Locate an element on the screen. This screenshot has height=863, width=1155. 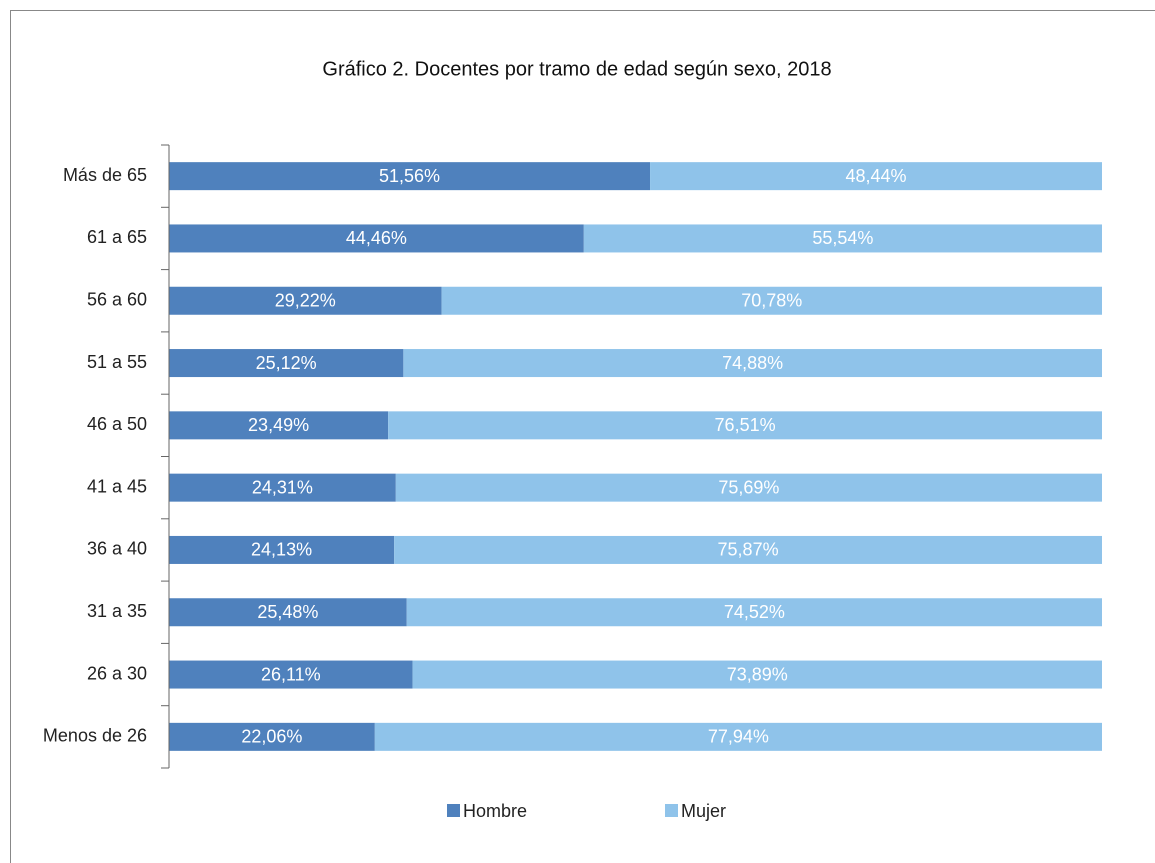
value-label: 73,89% is located at coordinates (757, 674).